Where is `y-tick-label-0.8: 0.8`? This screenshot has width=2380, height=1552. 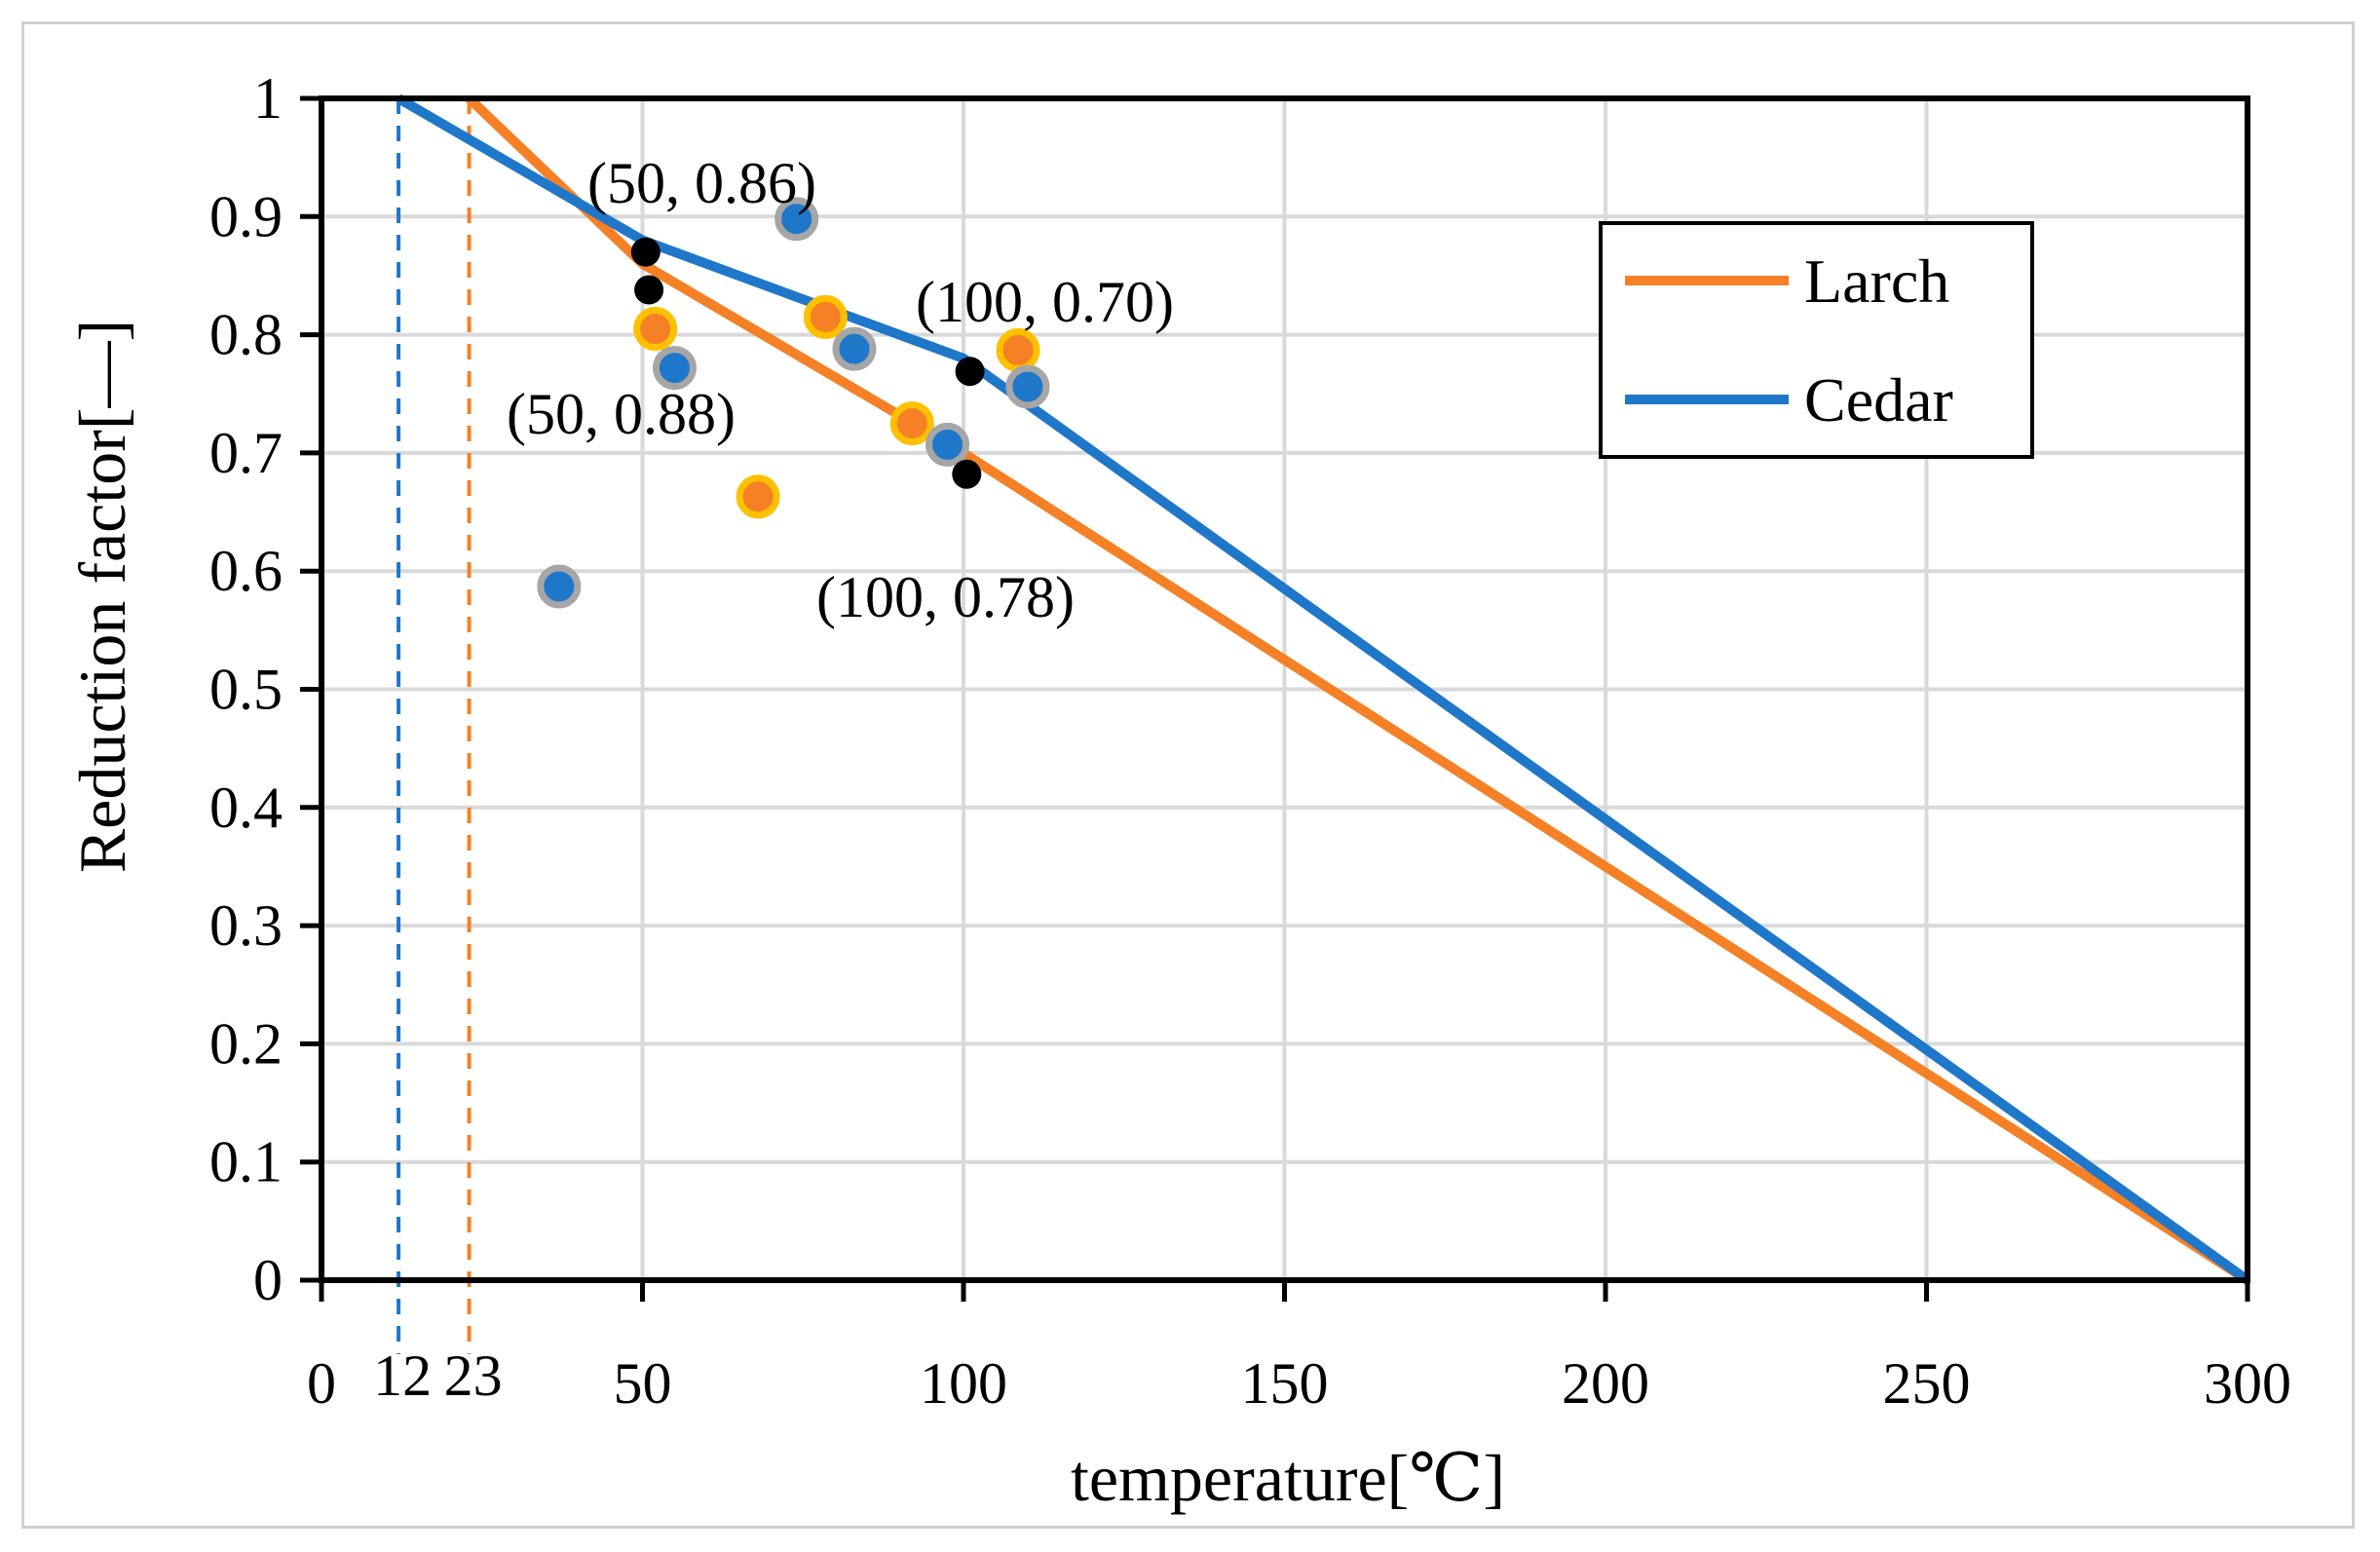 y-tick-label-0.8: 0.8 is located at coordinates (246, 335).